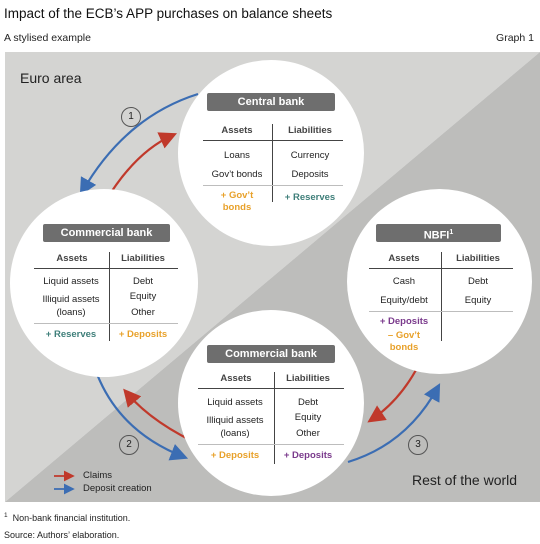  What do you see at coordinates (143, 281) in the screenshot?
I see `commercial-bank-ea-liability-debt: Debt` at bounding box center [143, 281].